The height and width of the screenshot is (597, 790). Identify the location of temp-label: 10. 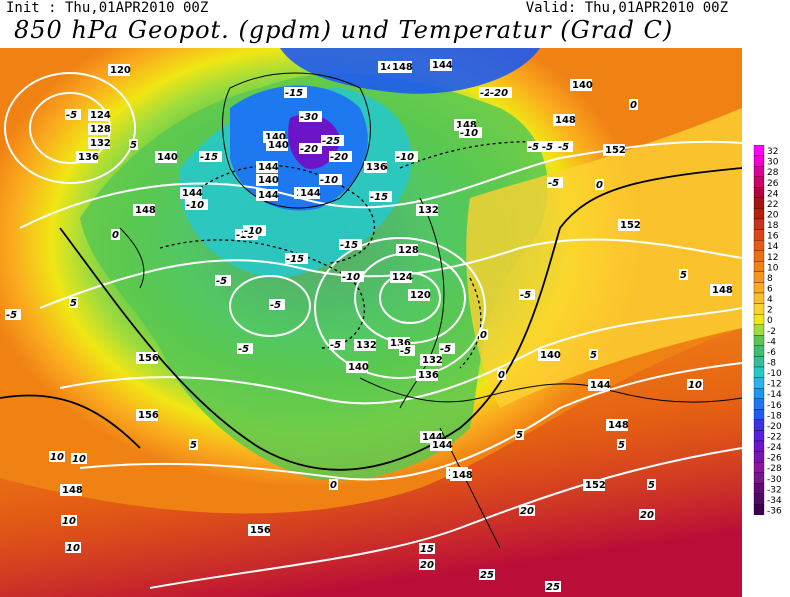
(79, 459).